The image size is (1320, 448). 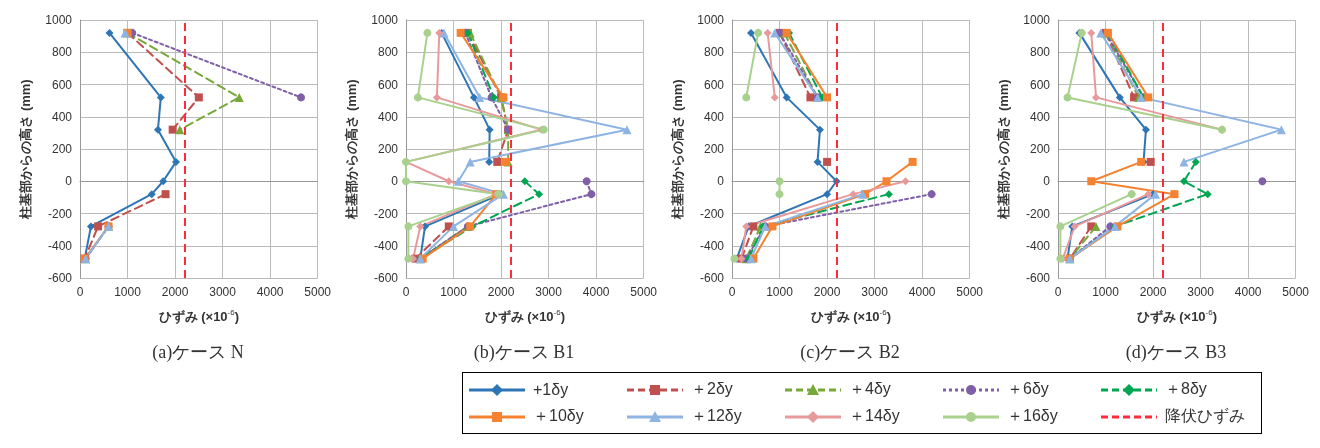 What do you see at coordinates (1205, 416) in the screenshot?
I see `legend-label: 降伏ひずみ` at bounding box center [1205, 416].